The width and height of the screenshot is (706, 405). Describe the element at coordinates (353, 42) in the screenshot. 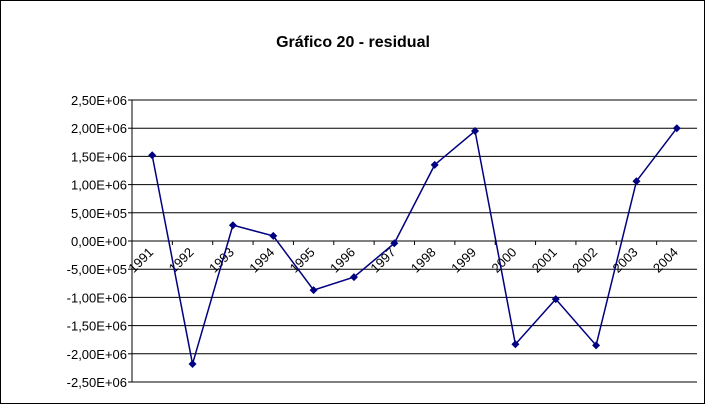

I see `chart-title: Gráfico 20 - residual` at that location.